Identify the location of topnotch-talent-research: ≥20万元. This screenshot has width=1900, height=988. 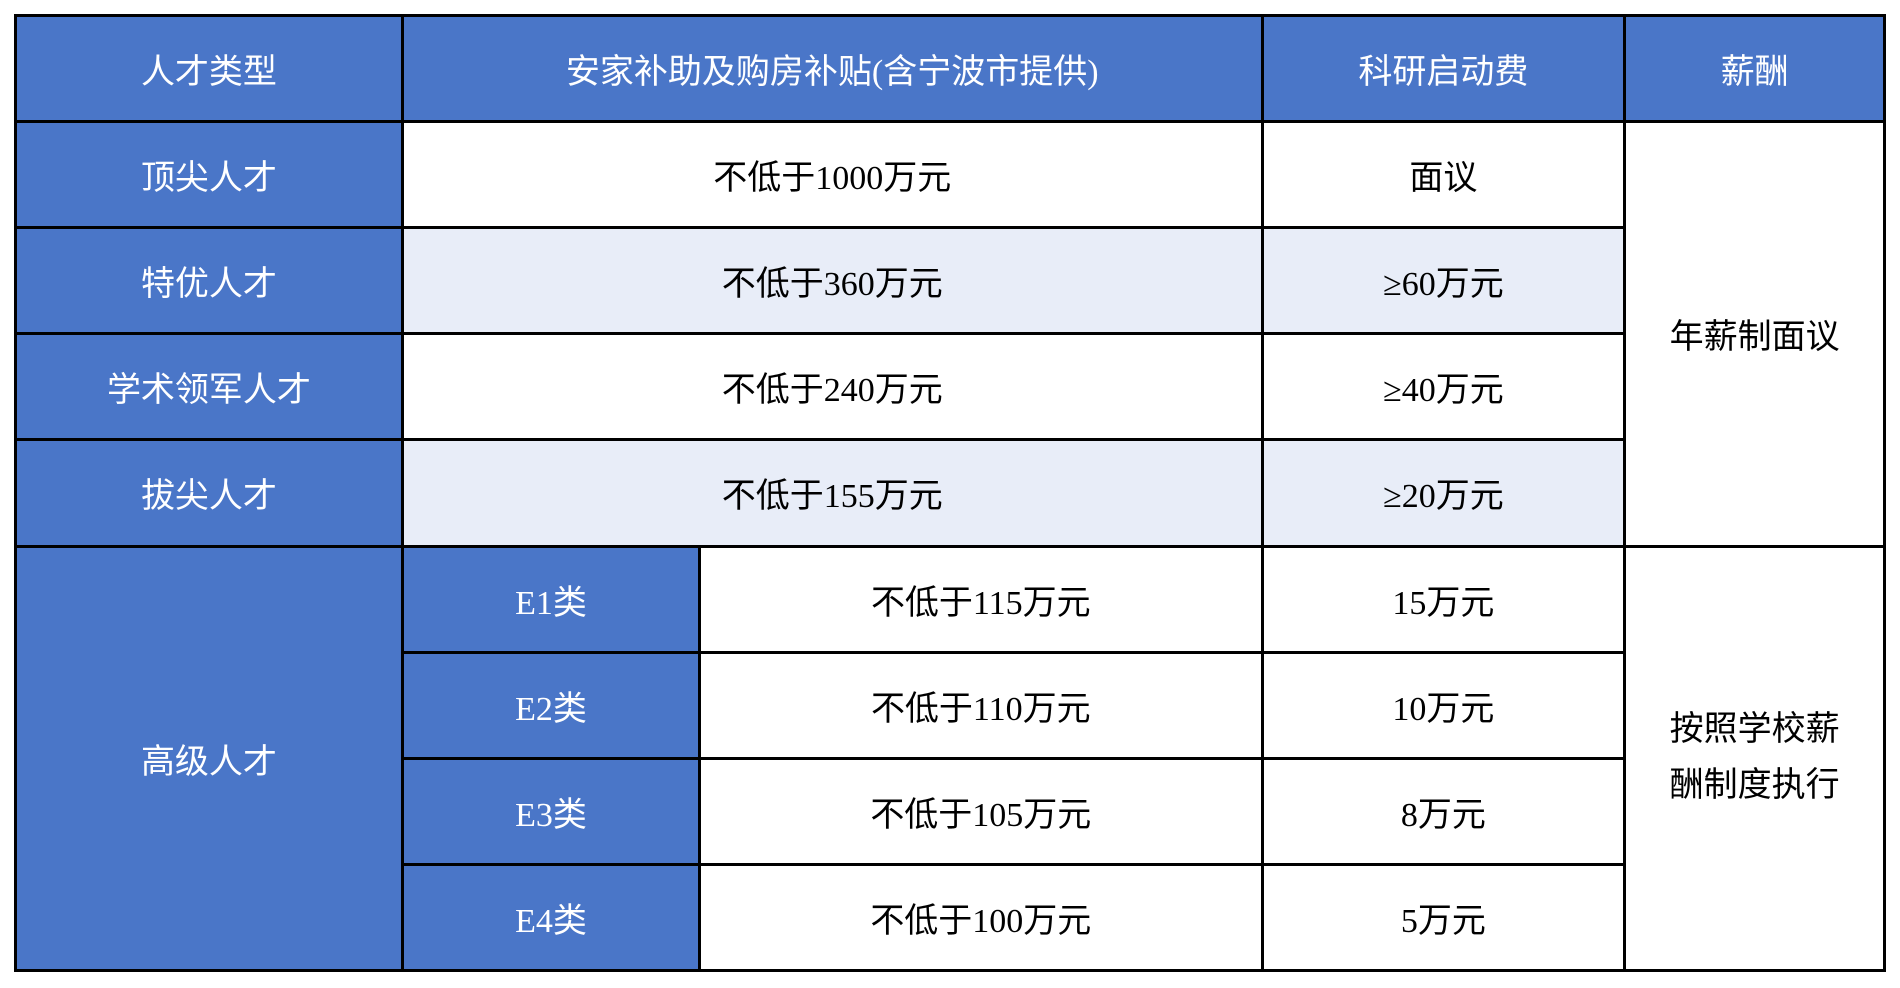
(1443, 493).